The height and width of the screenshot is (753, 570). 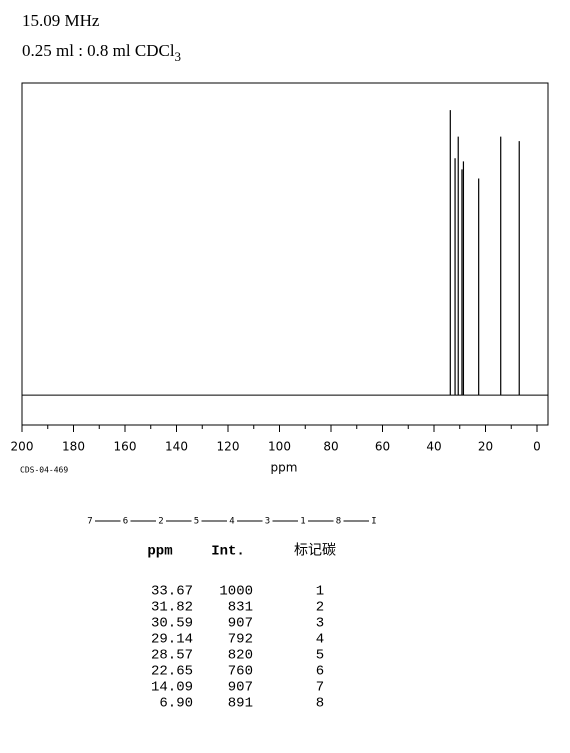 I want to click on x-tick-label: 80, so click(x=330, y=447).